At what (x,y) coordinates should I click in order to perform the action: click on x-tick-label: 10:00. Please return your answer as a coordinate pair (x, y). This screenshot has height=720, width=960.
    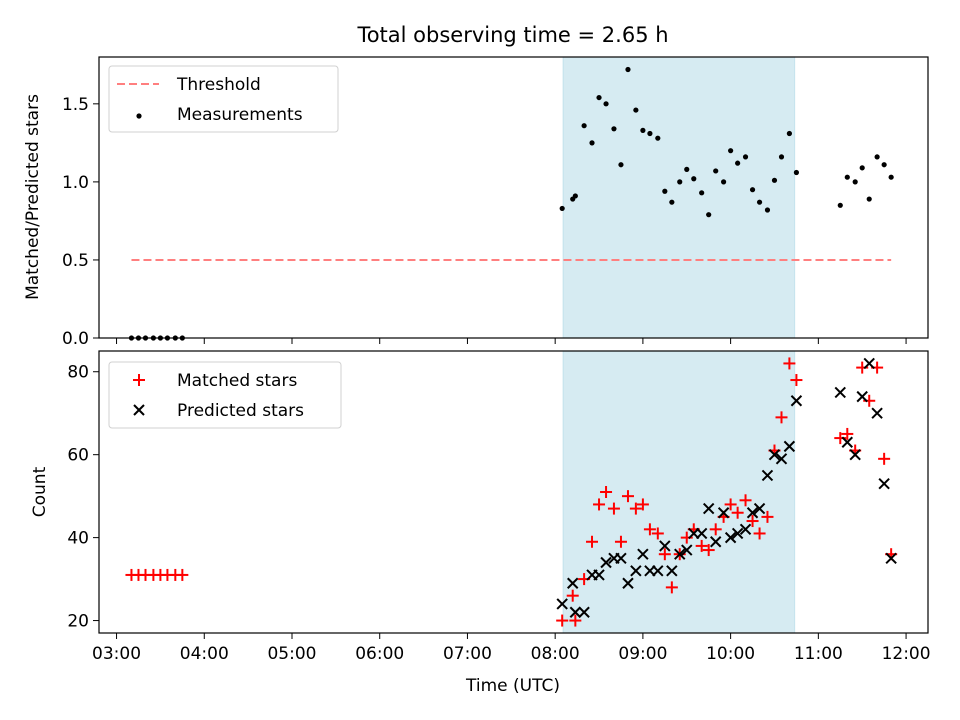
    Looking at the image, I should click on (730, 654).